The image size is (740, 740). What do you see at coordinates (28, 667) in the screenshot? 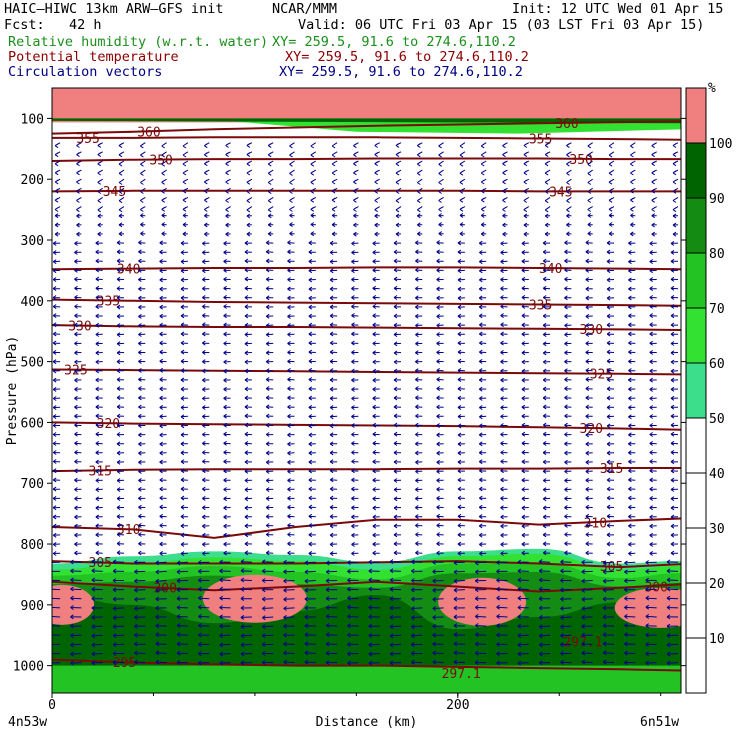
I see `y-tick-label-1000: 1000` at bounding box center [28, 667].